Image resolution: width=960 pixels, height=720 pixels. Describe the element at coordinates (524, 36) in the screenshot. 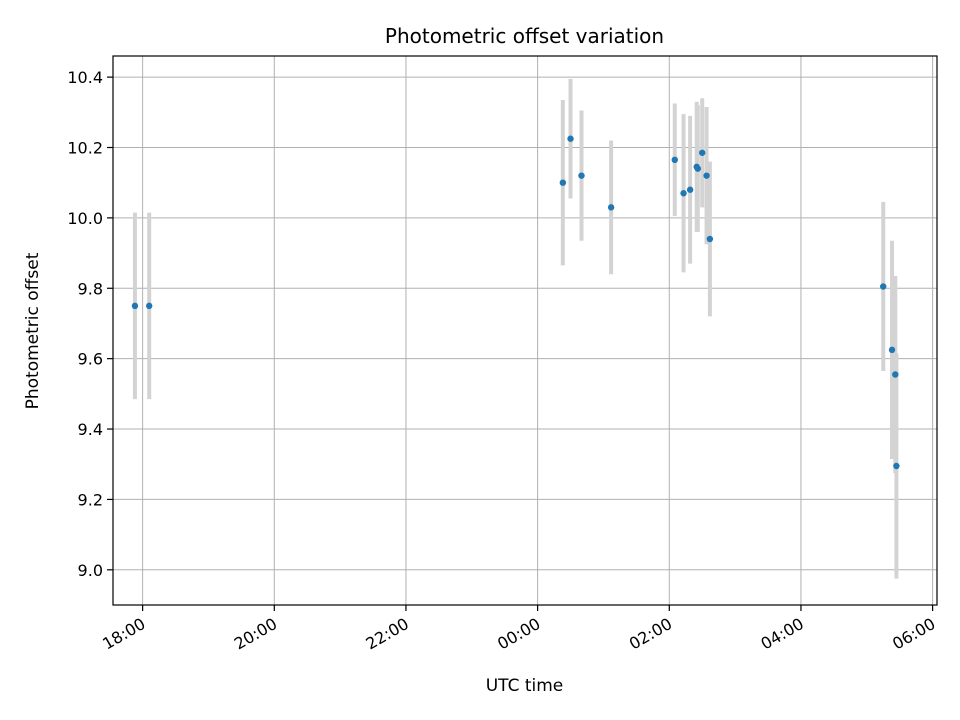

I see `chart-title: Photometric offset variation` at that location.